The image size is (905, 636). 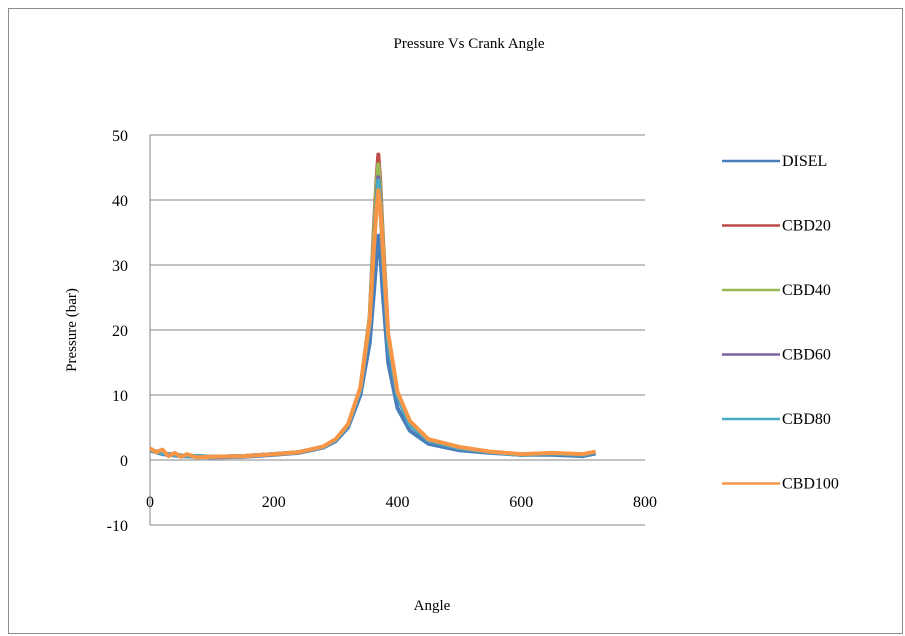 I want to click on y-tick-label: -10, so click(x=117, y=526).